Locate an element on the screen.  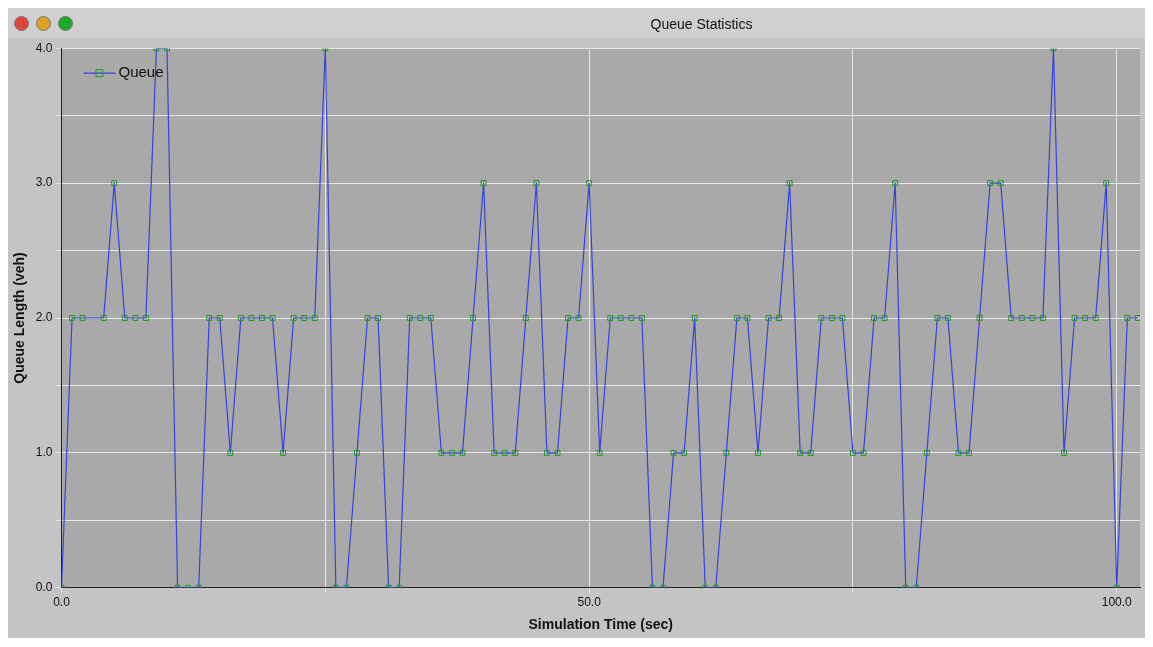
y-tick-label: 0.0 is located at coordinates (44, 587).